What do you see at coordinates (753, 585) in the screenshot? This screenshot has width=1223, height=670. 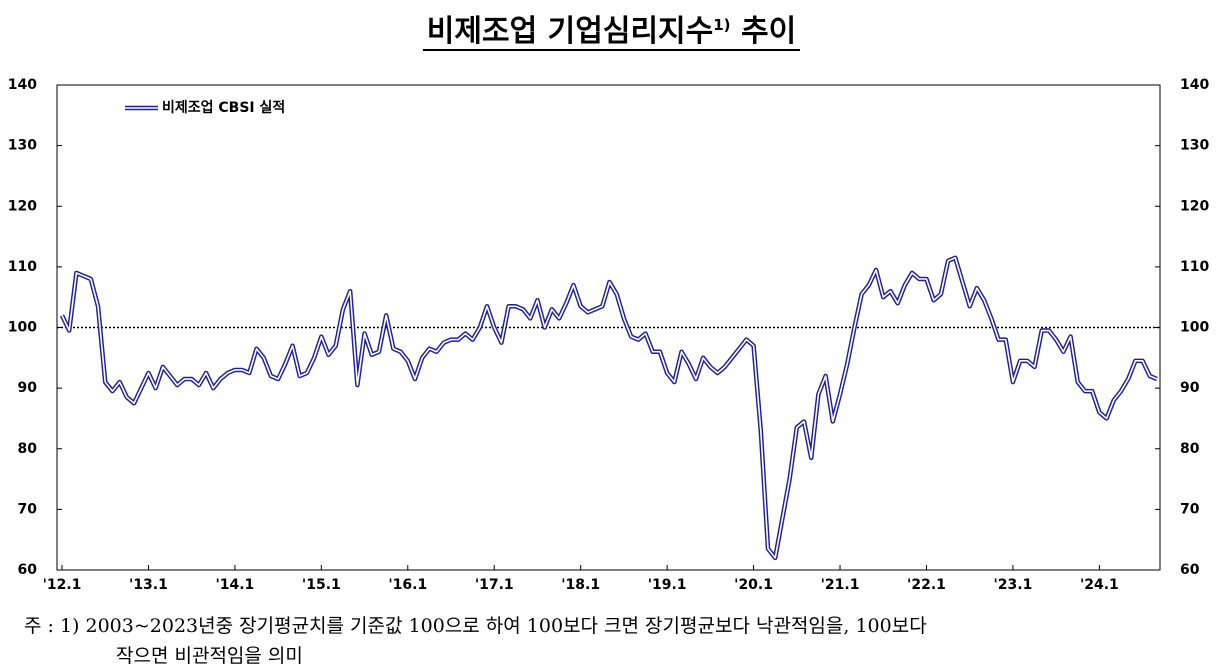 I see `x-tick-label: '20.1` at bounding box center [753, 585].